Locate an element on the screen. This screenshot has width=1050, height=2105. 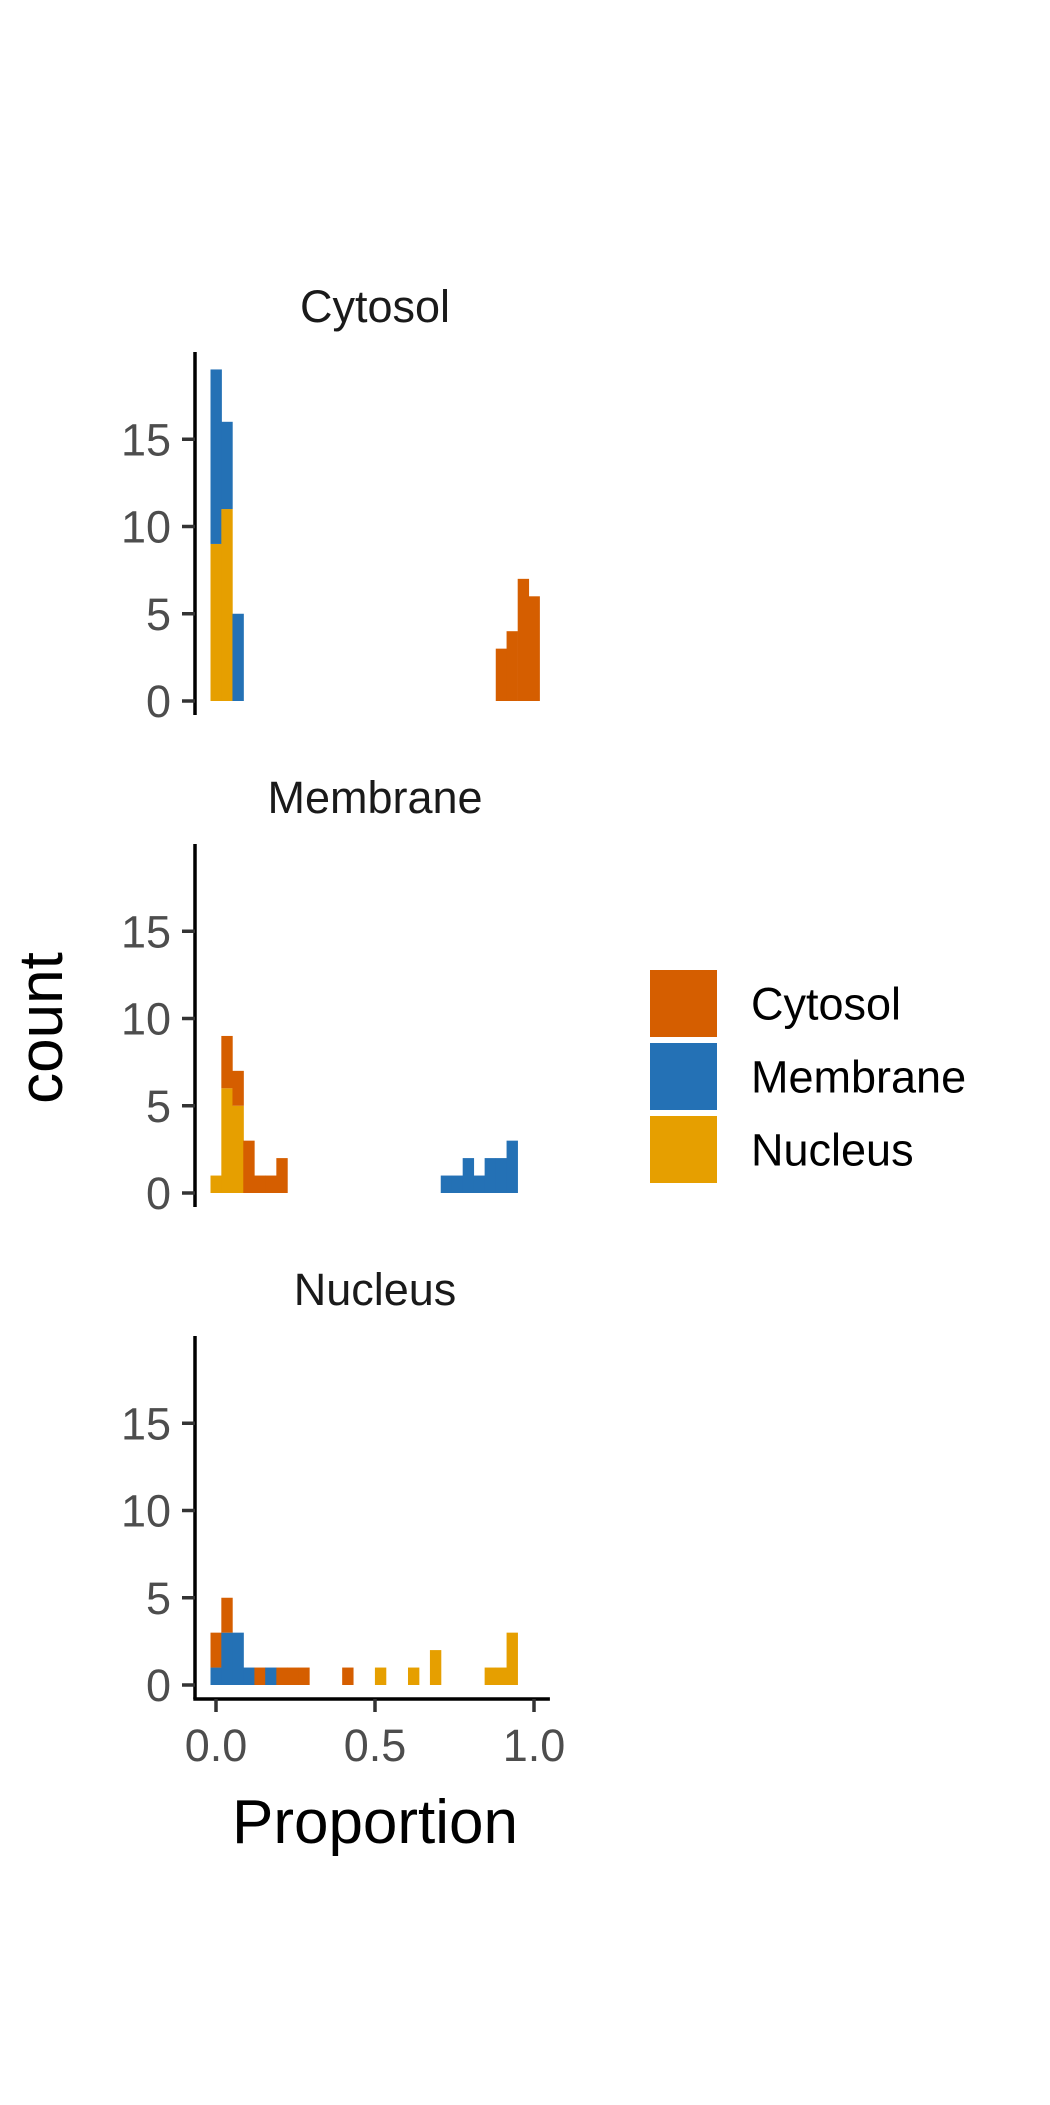
legend-key-cytosol is located at coordinates (683, 1003).